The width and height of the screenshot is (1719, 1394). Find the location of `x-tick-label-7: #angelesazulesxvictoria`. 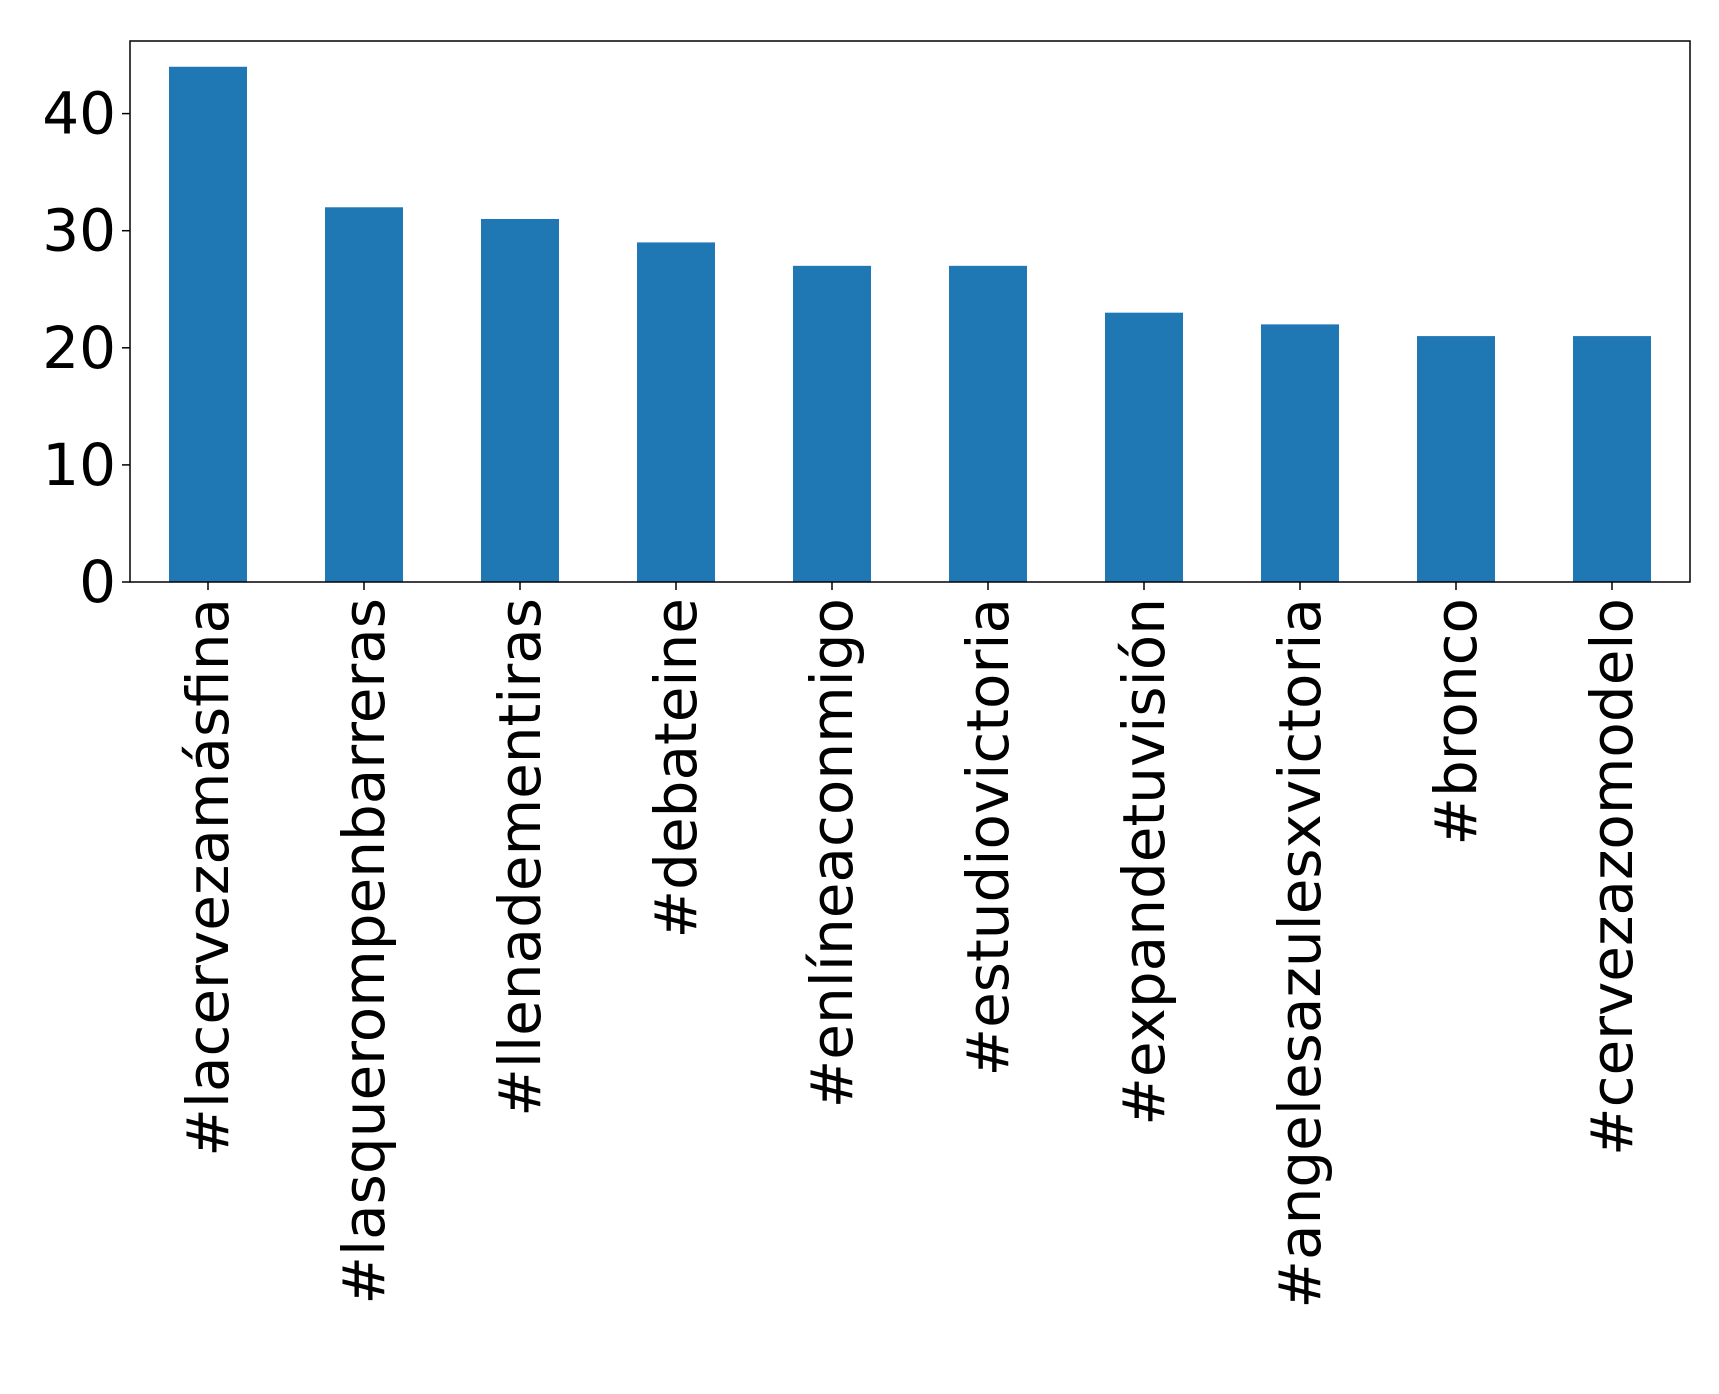

x-tick-label-7: #angelesazulesxvictoria is located at coordinates (1300, 953).